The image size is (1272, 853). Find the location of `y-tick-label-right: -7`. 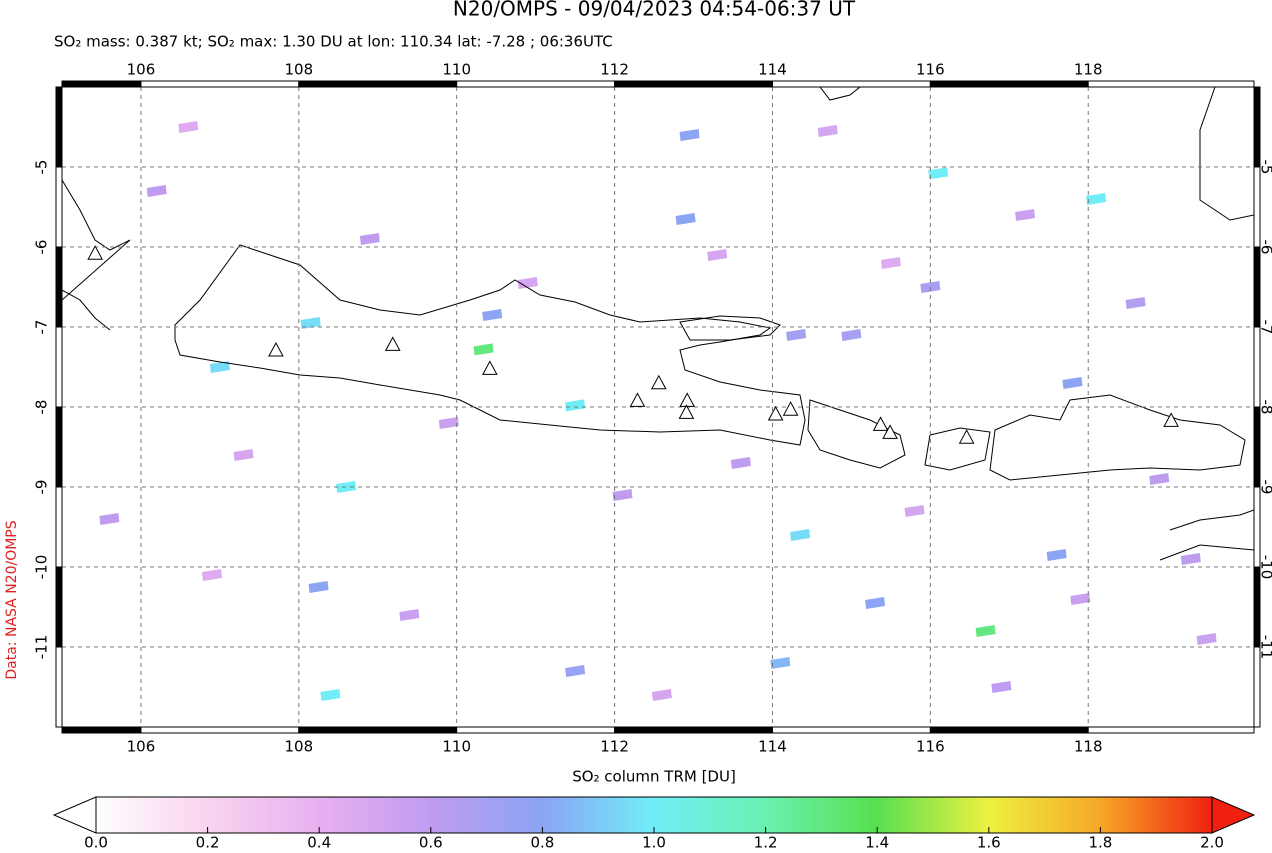

y-tick-label-right: -7 is located at coordinates (1265, 327).